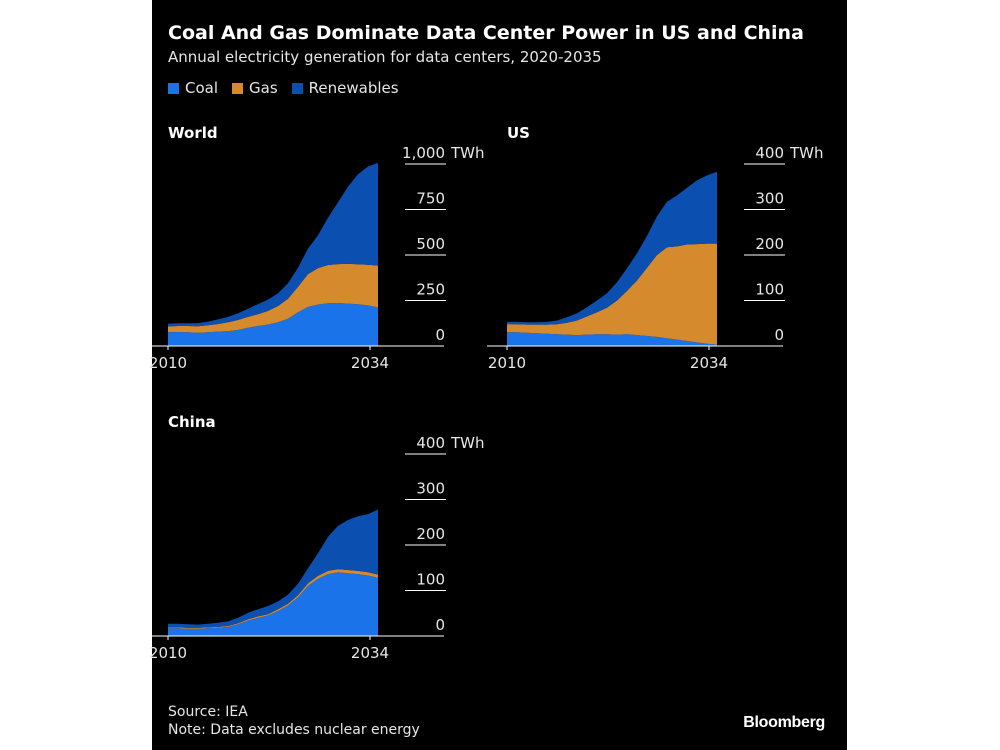  I want to click on us-x-tick-label: 2010, so click(507, 363).